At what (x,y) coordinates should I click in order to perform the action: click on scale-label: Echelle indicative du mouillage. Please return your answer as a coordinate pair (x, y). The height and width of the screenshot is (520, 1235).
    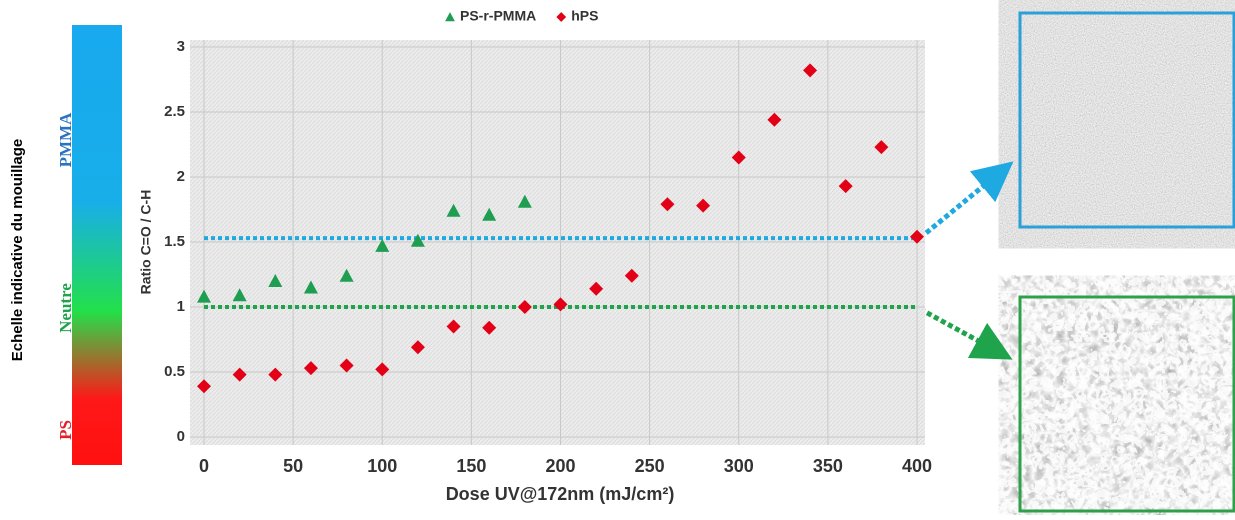
    Looking at the image, I should click on (17, 250).